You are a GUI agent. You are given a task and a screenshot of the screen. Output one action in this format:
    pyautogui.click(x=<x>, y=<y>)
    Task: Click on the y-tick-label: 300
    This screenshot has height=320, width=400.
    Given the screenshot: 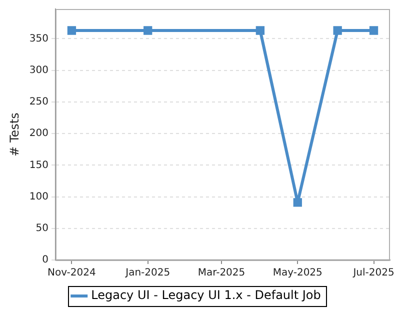 What is the action you would take?
    pyautogui.click(x=38, y=70)
    